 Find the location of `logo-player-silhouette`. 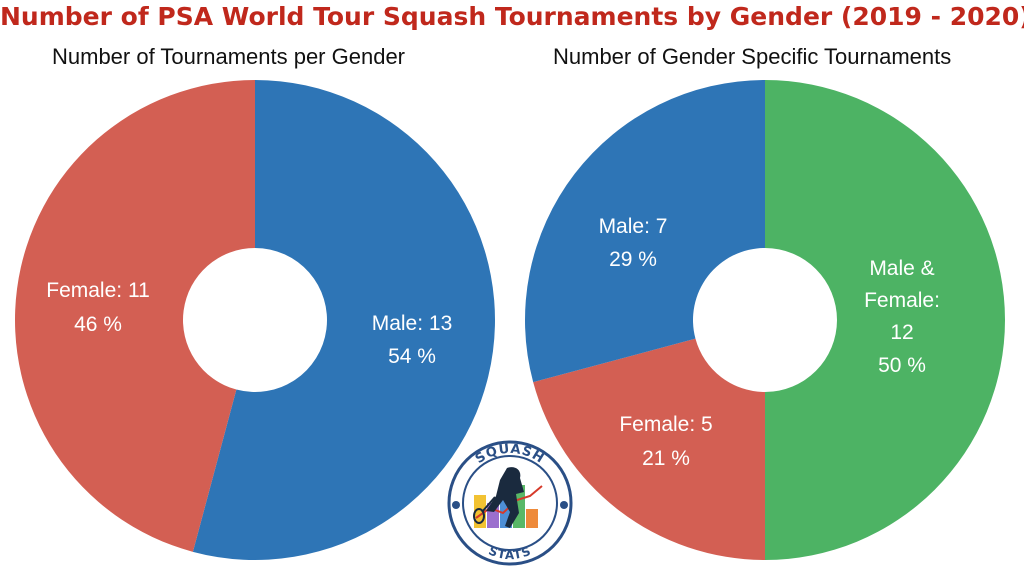

logo-player-silhouette is located at coordinates (505, 497).